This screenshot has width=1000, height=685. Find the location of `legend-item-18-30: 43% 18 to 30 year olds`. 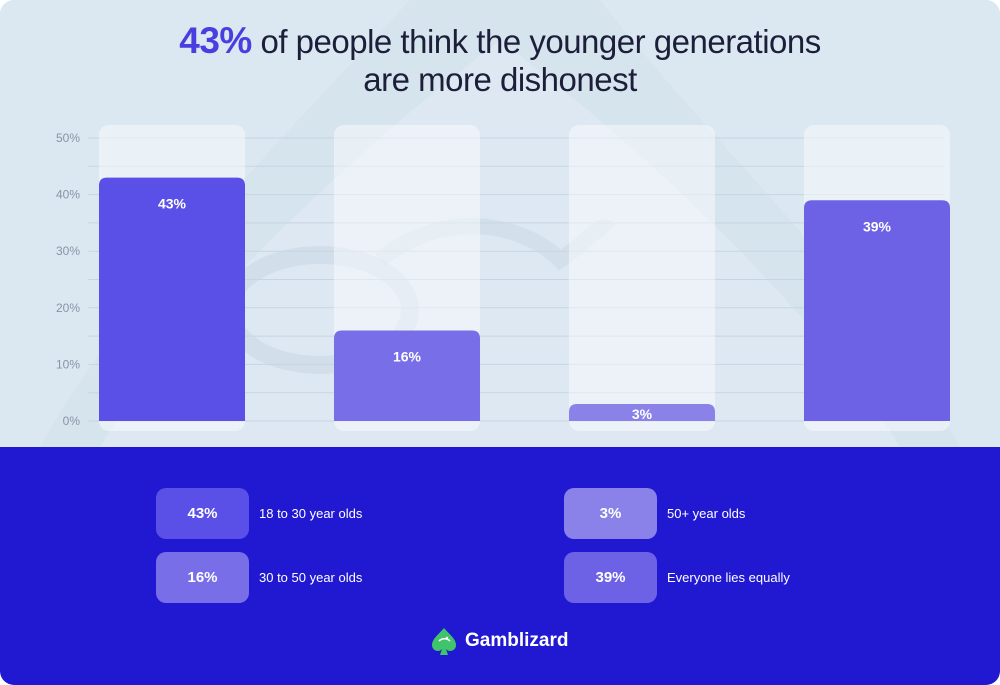

legend-item-18-30: 43% 18 to 30 year olds is located at coordinates (259, 513).